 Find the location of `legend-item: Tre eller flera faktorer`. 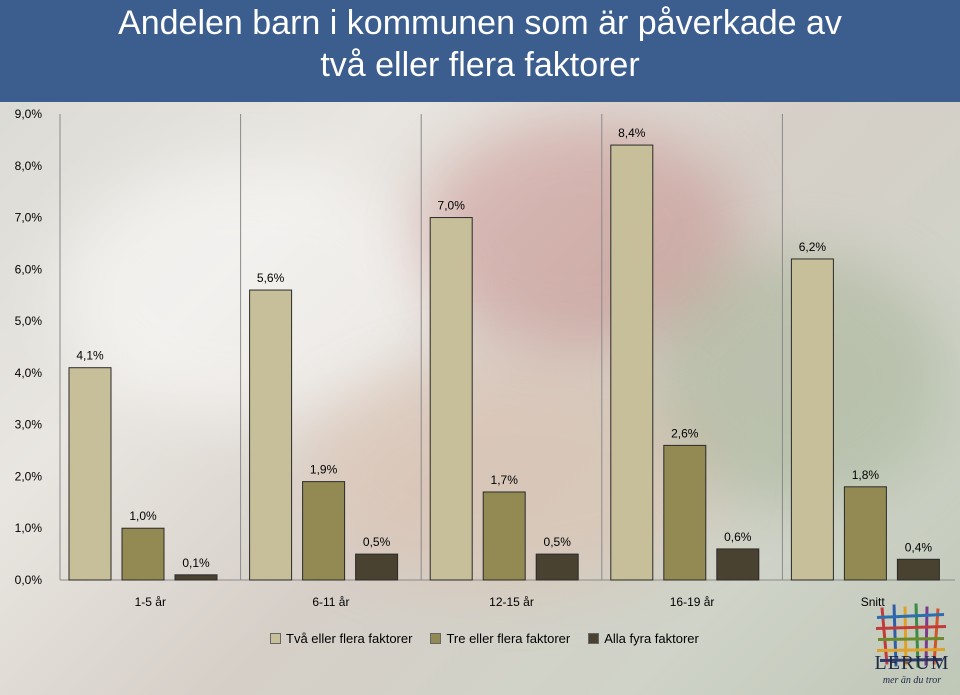

legend-item: Tre eller flera faktorer is located at coordinates (500, 638).